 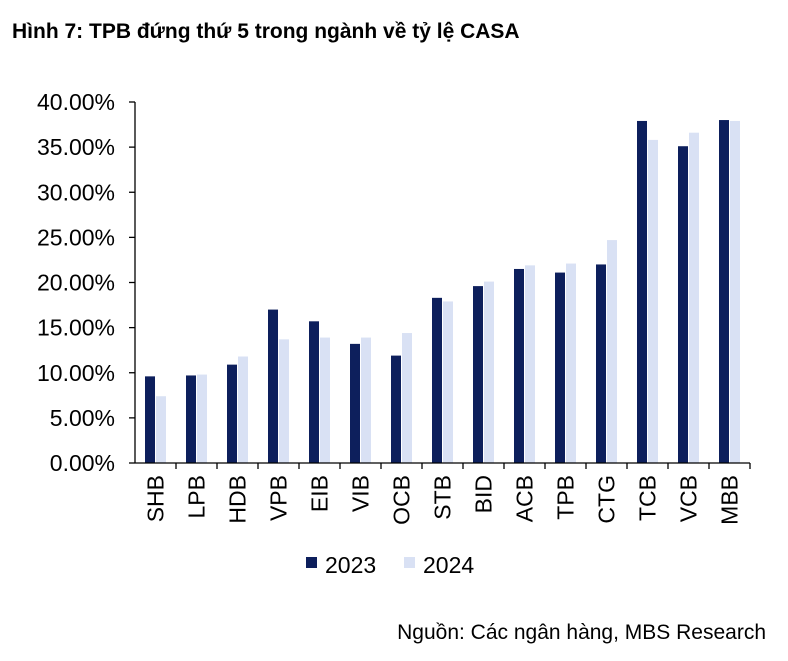 What do you see at coordinates (519, 365) in the screenshot?
I see `bar-acb-2023` at bounding box center [519, 365].